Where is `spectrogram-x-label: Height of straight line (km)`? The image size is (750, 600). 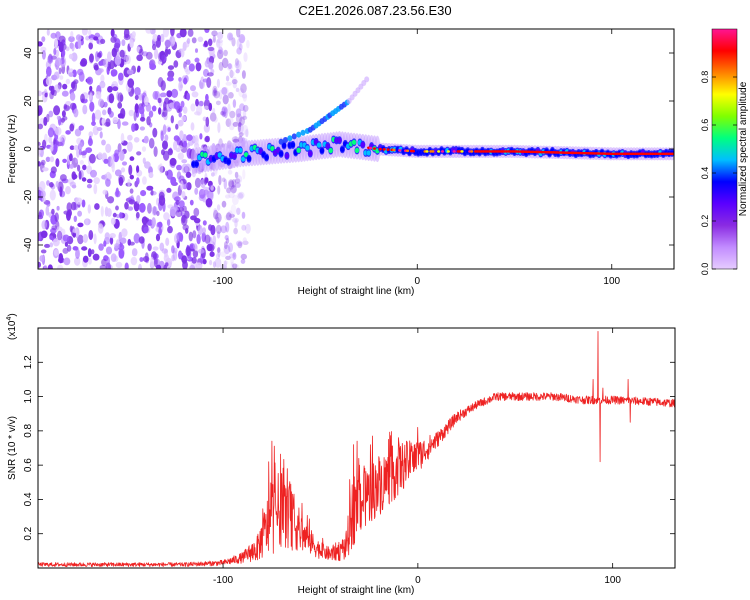 spectrogram-x-label: Height of straight line (km) is located at coordinates (356, 291).